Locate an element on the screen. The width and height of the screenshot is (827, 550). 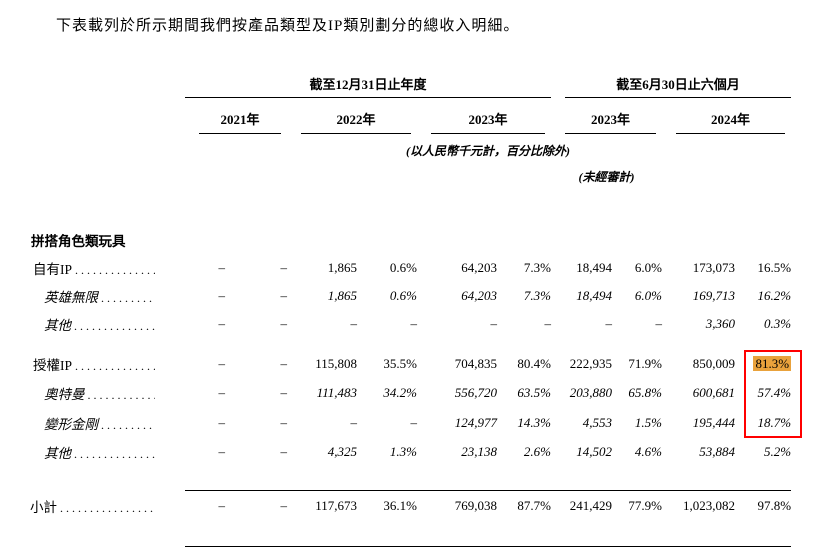
row-label: 英雄無限 is located at coordinates (71, 297).